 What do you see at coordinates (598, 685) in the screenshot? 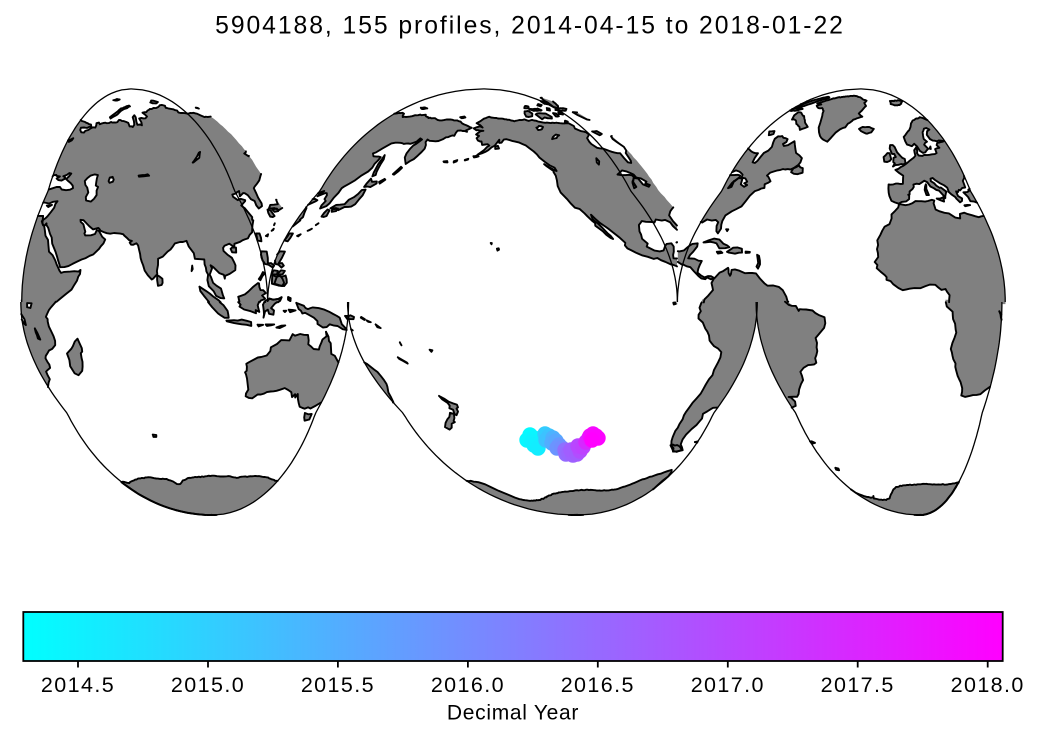
I see `svg-text: 2016.5` at bounding box center [598, 685].